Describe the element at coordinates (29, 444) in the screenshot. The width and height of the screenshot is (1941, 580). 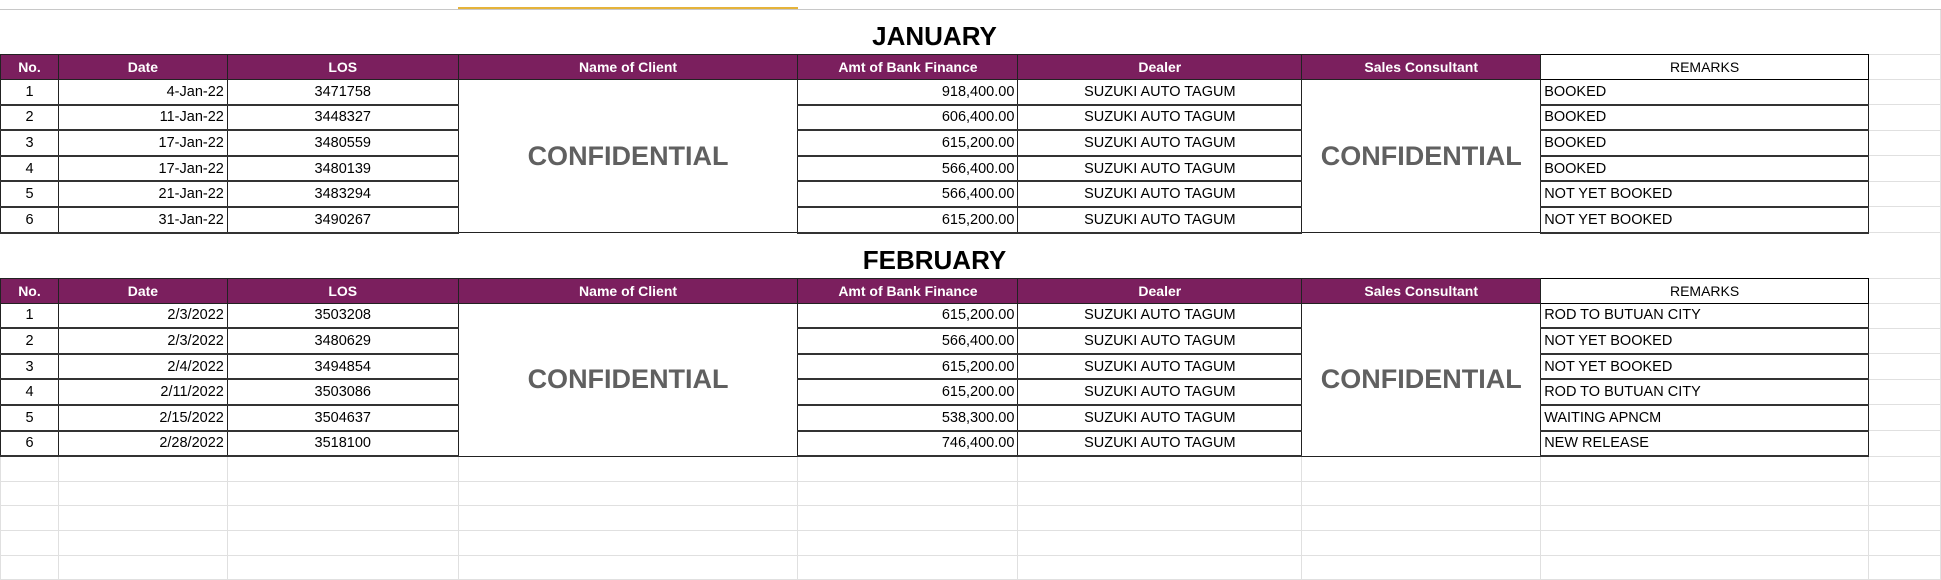
I see `cell-no: 6` at that location.